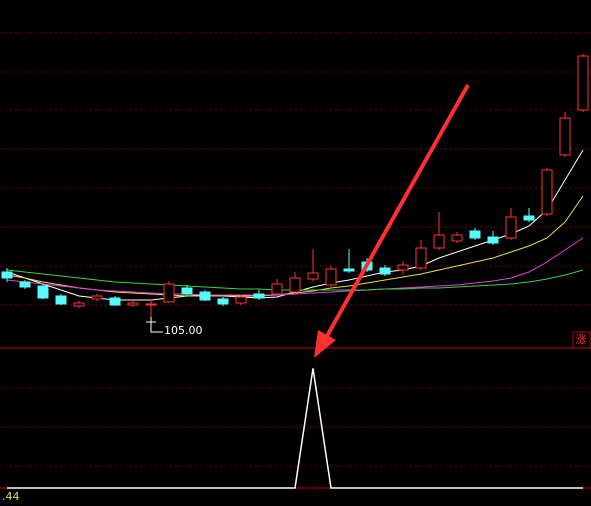 Image resolution: width=591 pixels, height=506 pixels. Describe the element at coordinates (11, 496) in the screenshot. I see `corner-label: .44` at that location.